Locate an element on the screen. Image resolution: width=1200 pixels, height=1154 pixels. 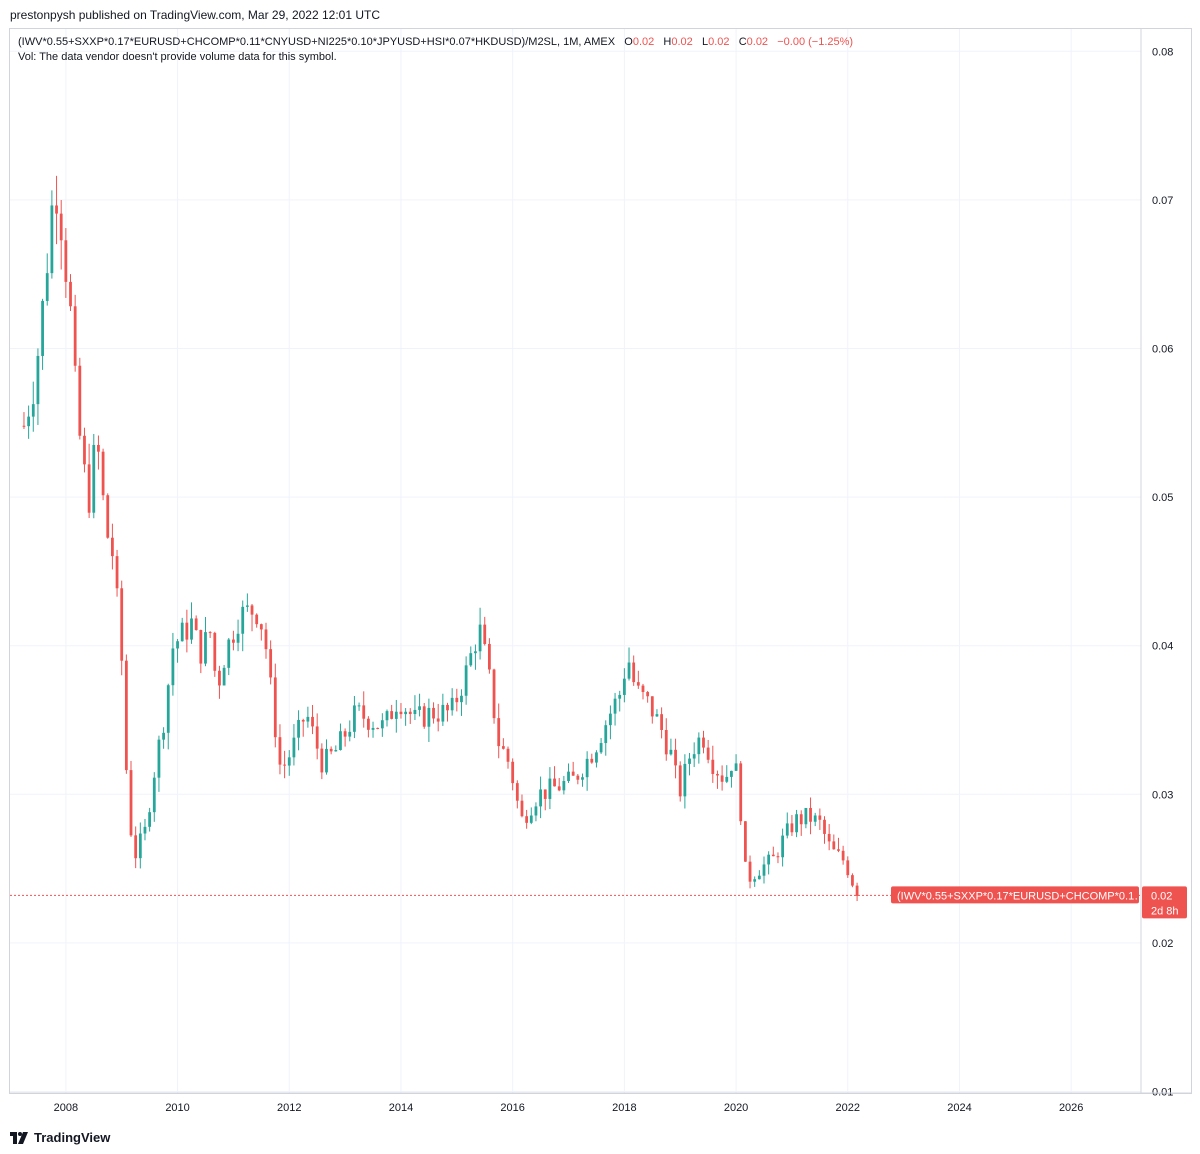
legend-l-label: L is located at coordinates (705, 42).